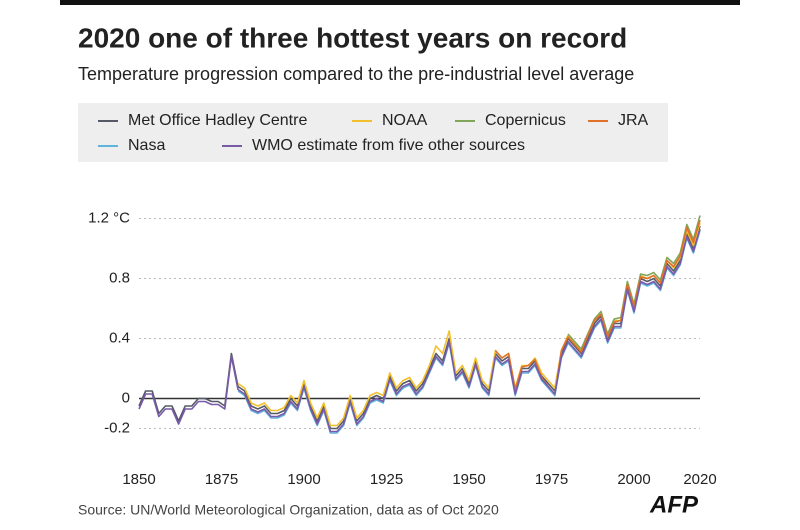 This screenshot has width=800, height=530. What do you see at coordinates (405, 120) in the screenshot?
I see `legend-label: NOAA` at bounding box center [405, 120].